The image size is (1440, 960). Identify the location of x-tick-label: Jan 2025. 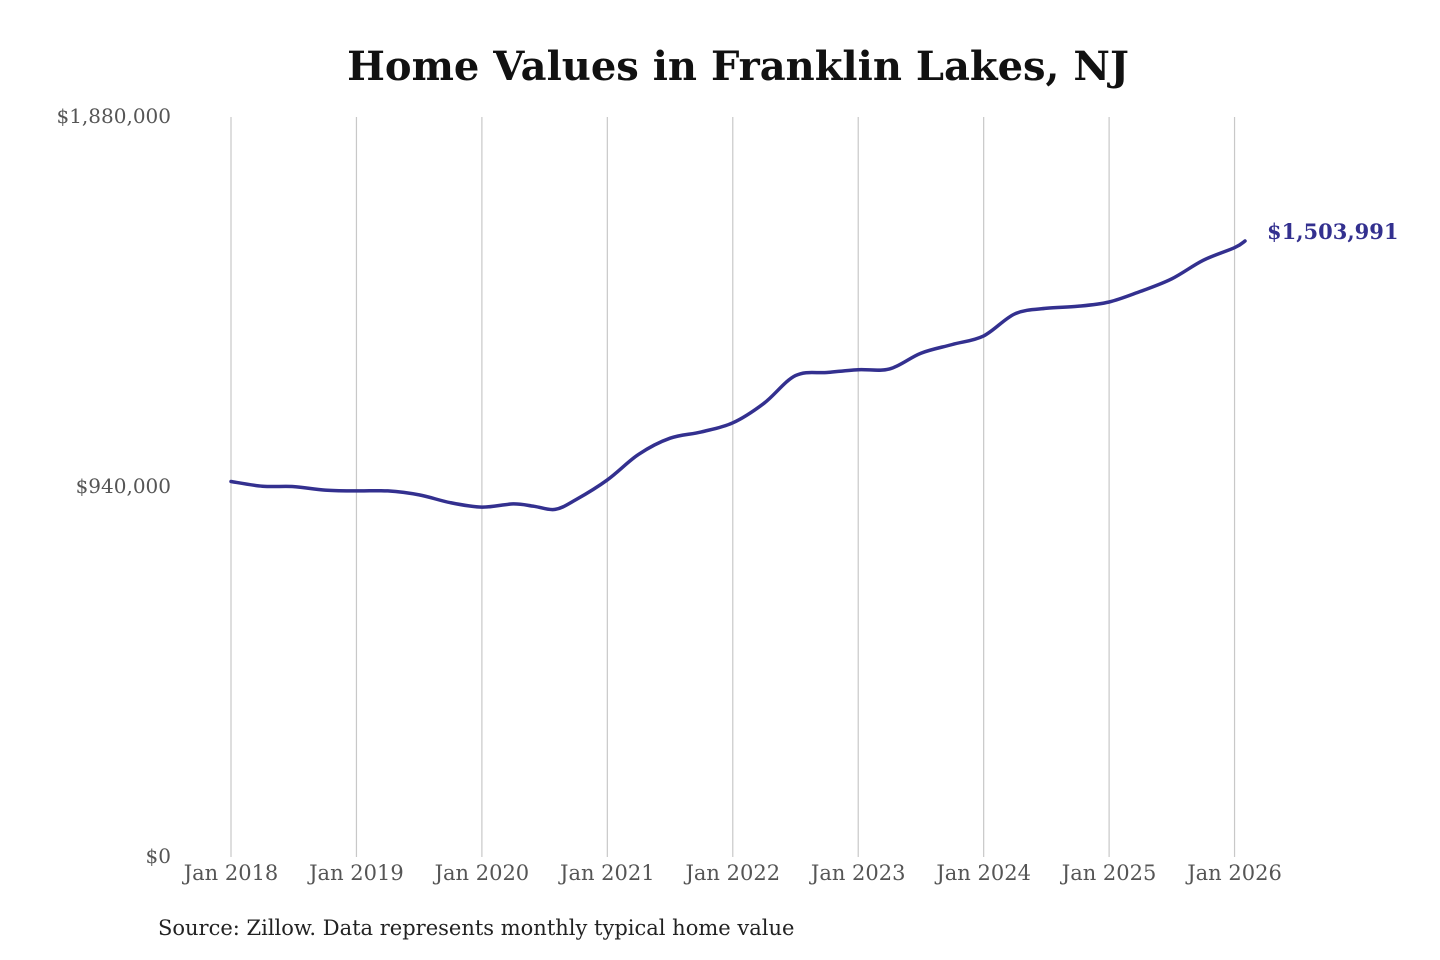
(1108, 873).